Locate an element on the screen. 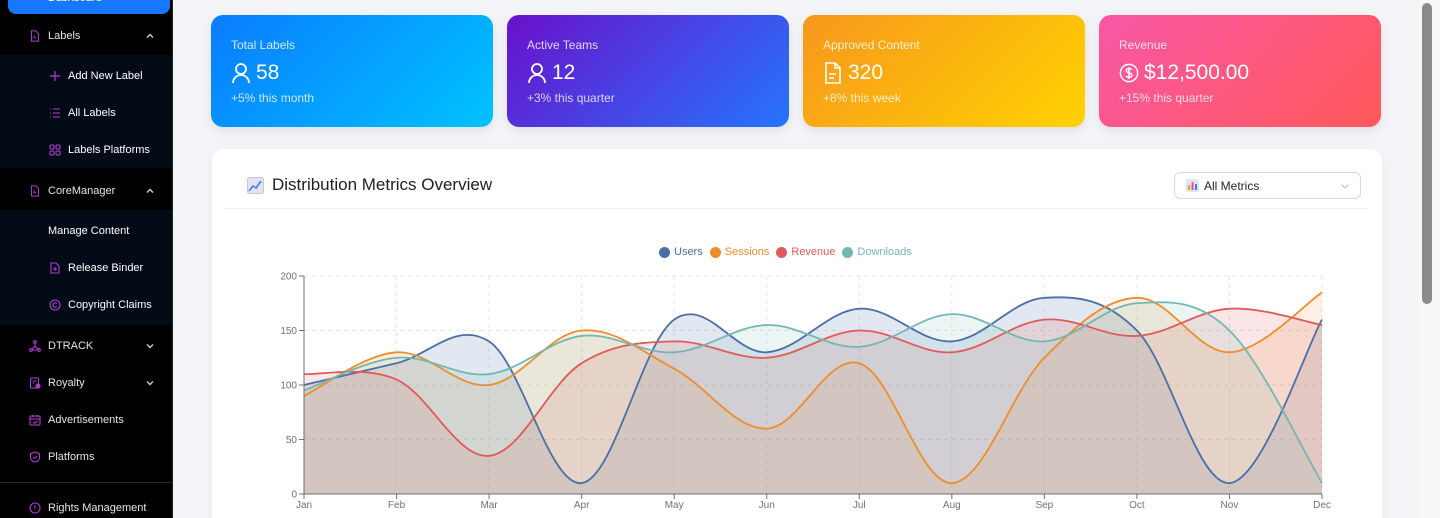 The width and height of the screenshot is (1440, 518). sidebar-subitem-manage-content: Manage Content is located at coordinates (86, 230).